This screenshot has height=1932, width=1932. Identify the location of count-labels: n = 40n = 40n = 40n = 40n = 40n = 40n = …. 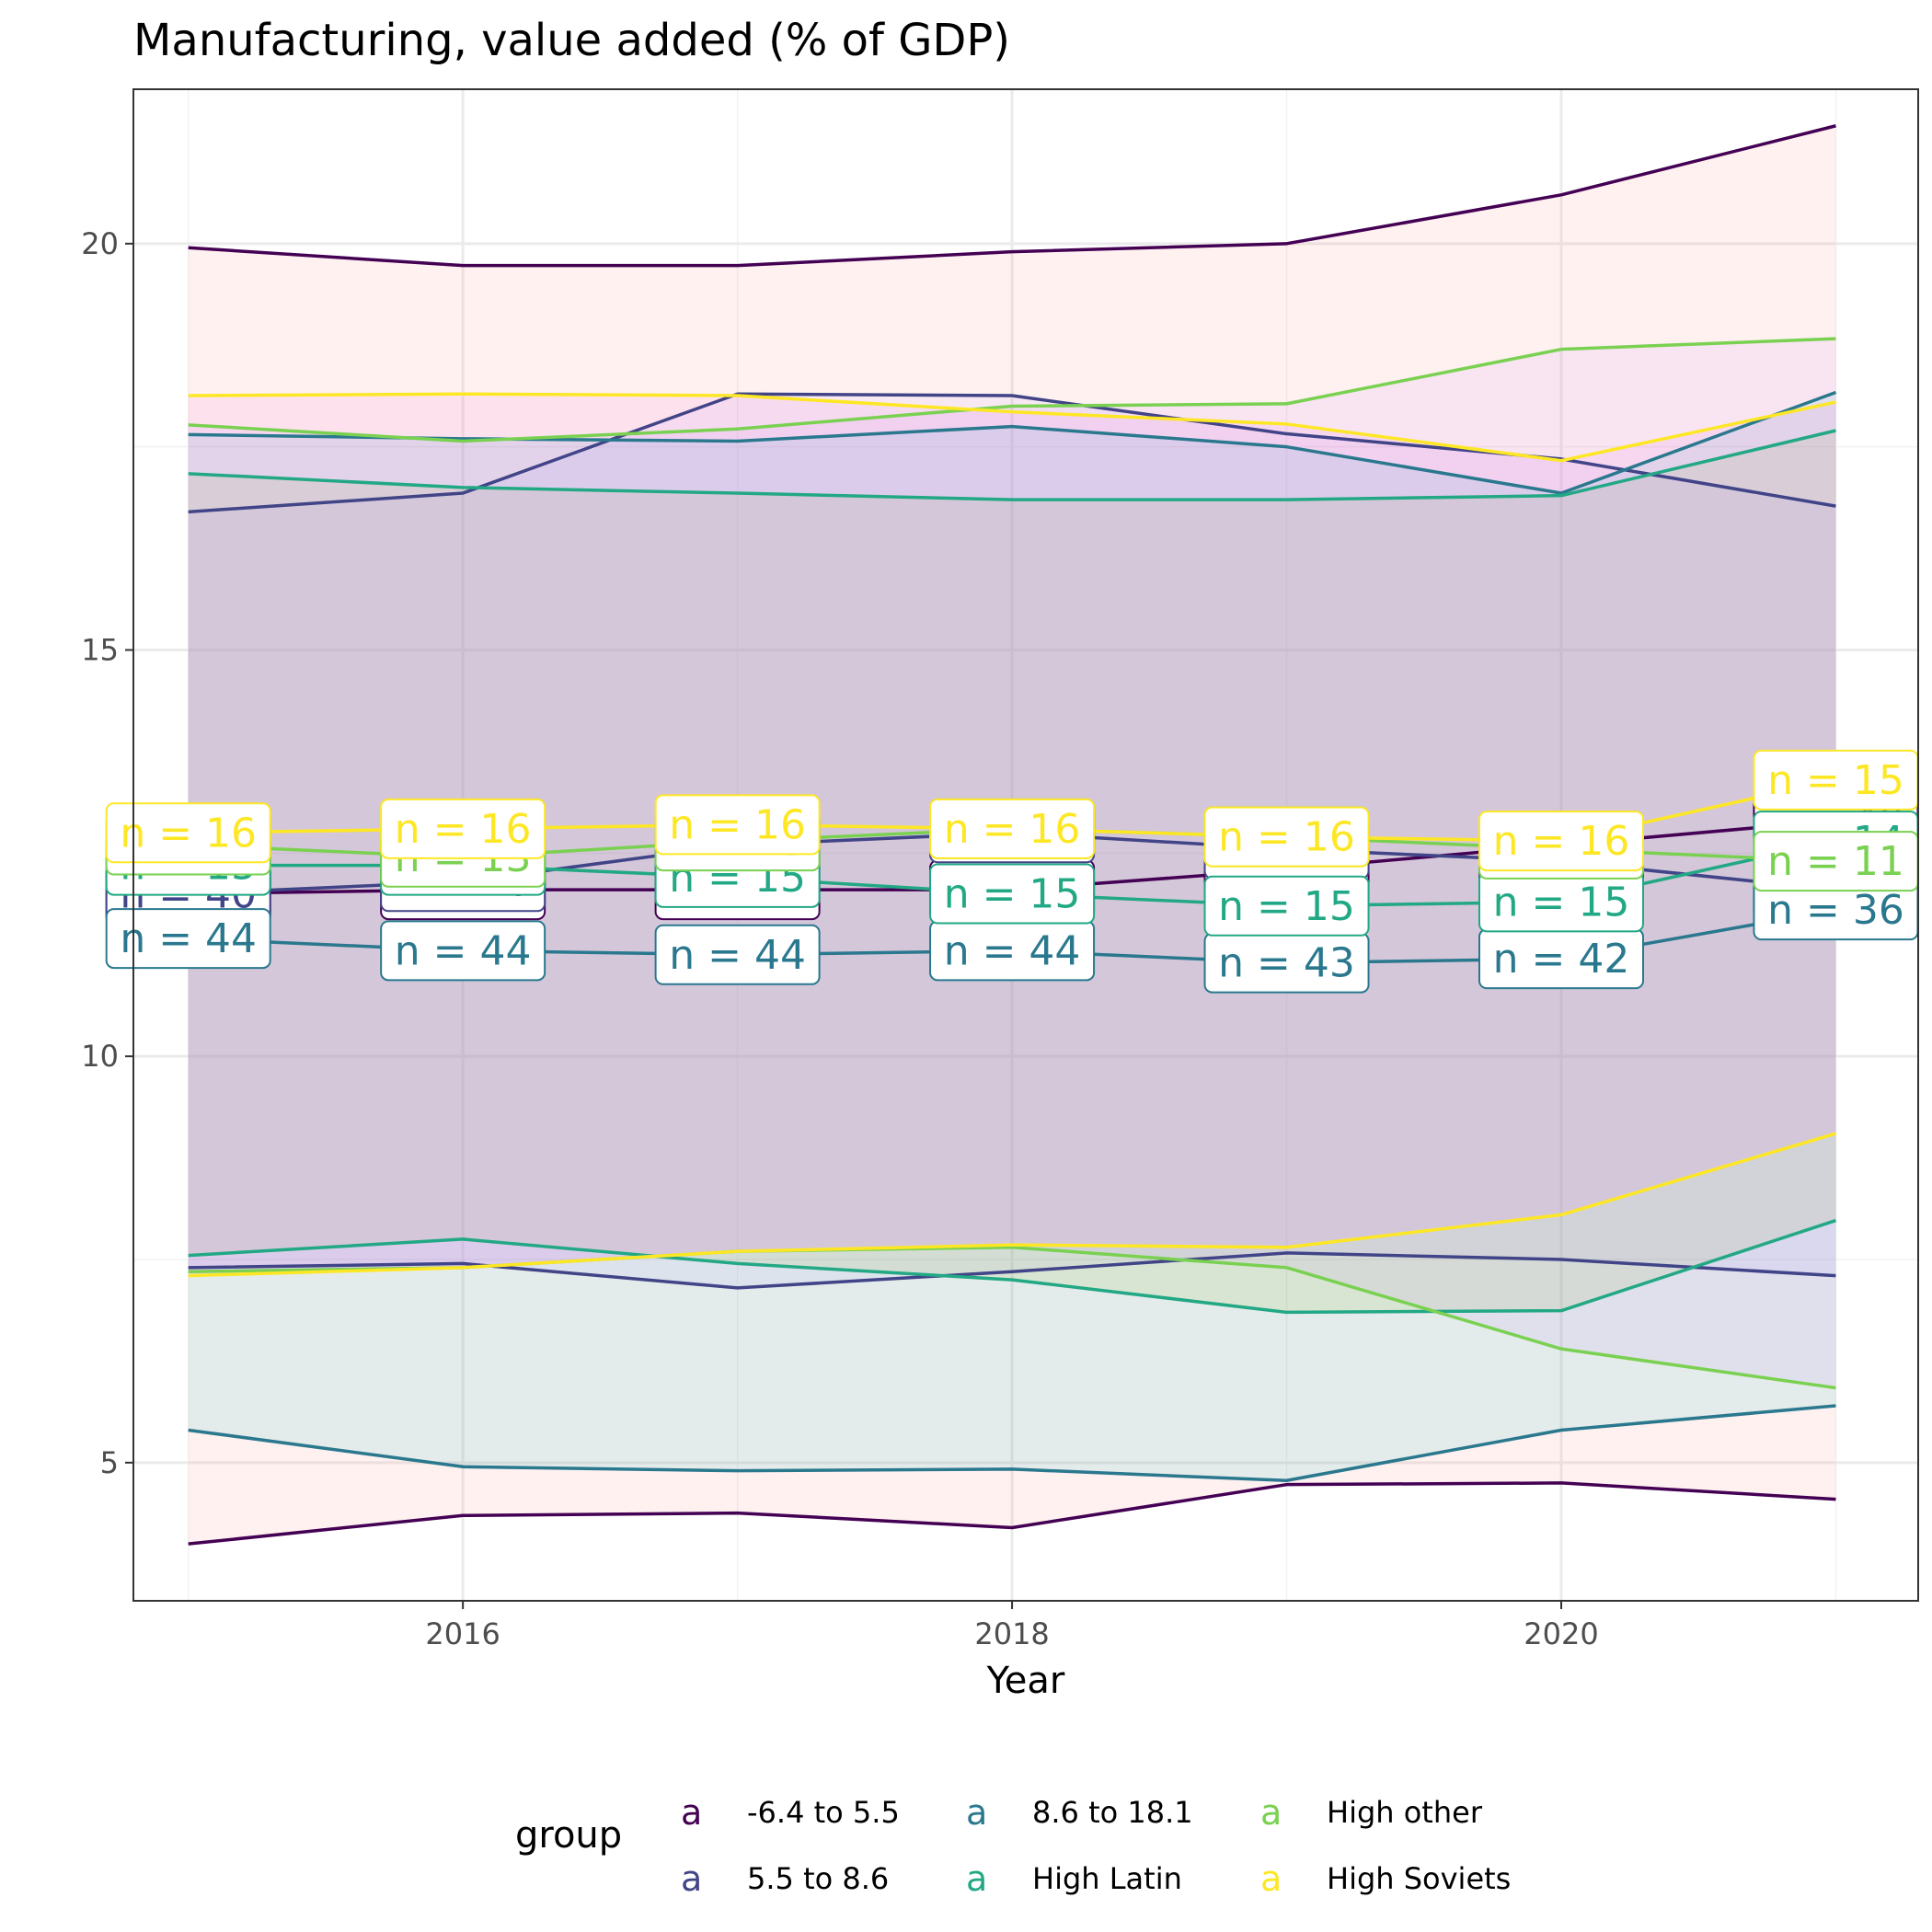
(1012, 871).